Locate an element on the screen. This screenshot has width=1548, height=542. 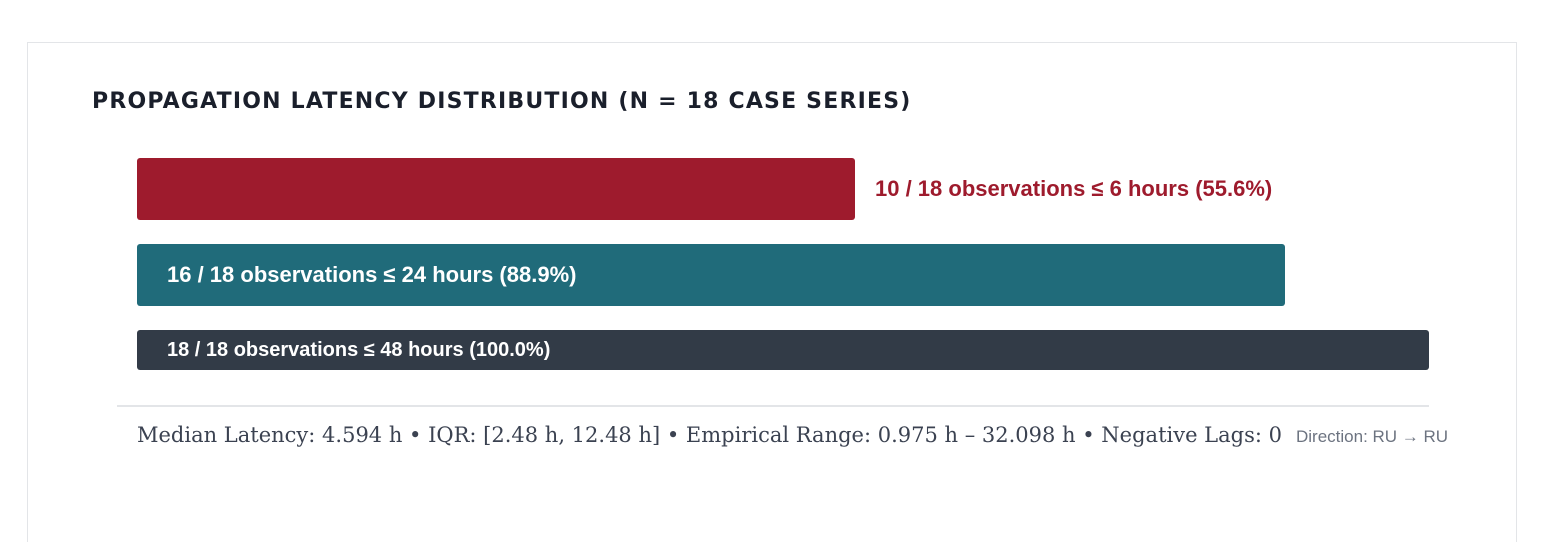
bar-24-hours: 16 / 18 observations ≤ 24 hours (88.9%) is located at coordinates (711, 275).